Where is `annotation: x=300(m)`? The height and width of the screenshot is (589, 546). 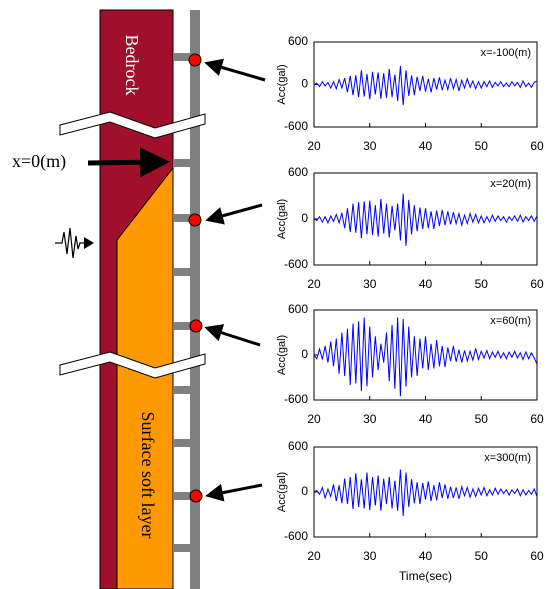
annotation: x=300(m) is located at coordinates (507, 458).